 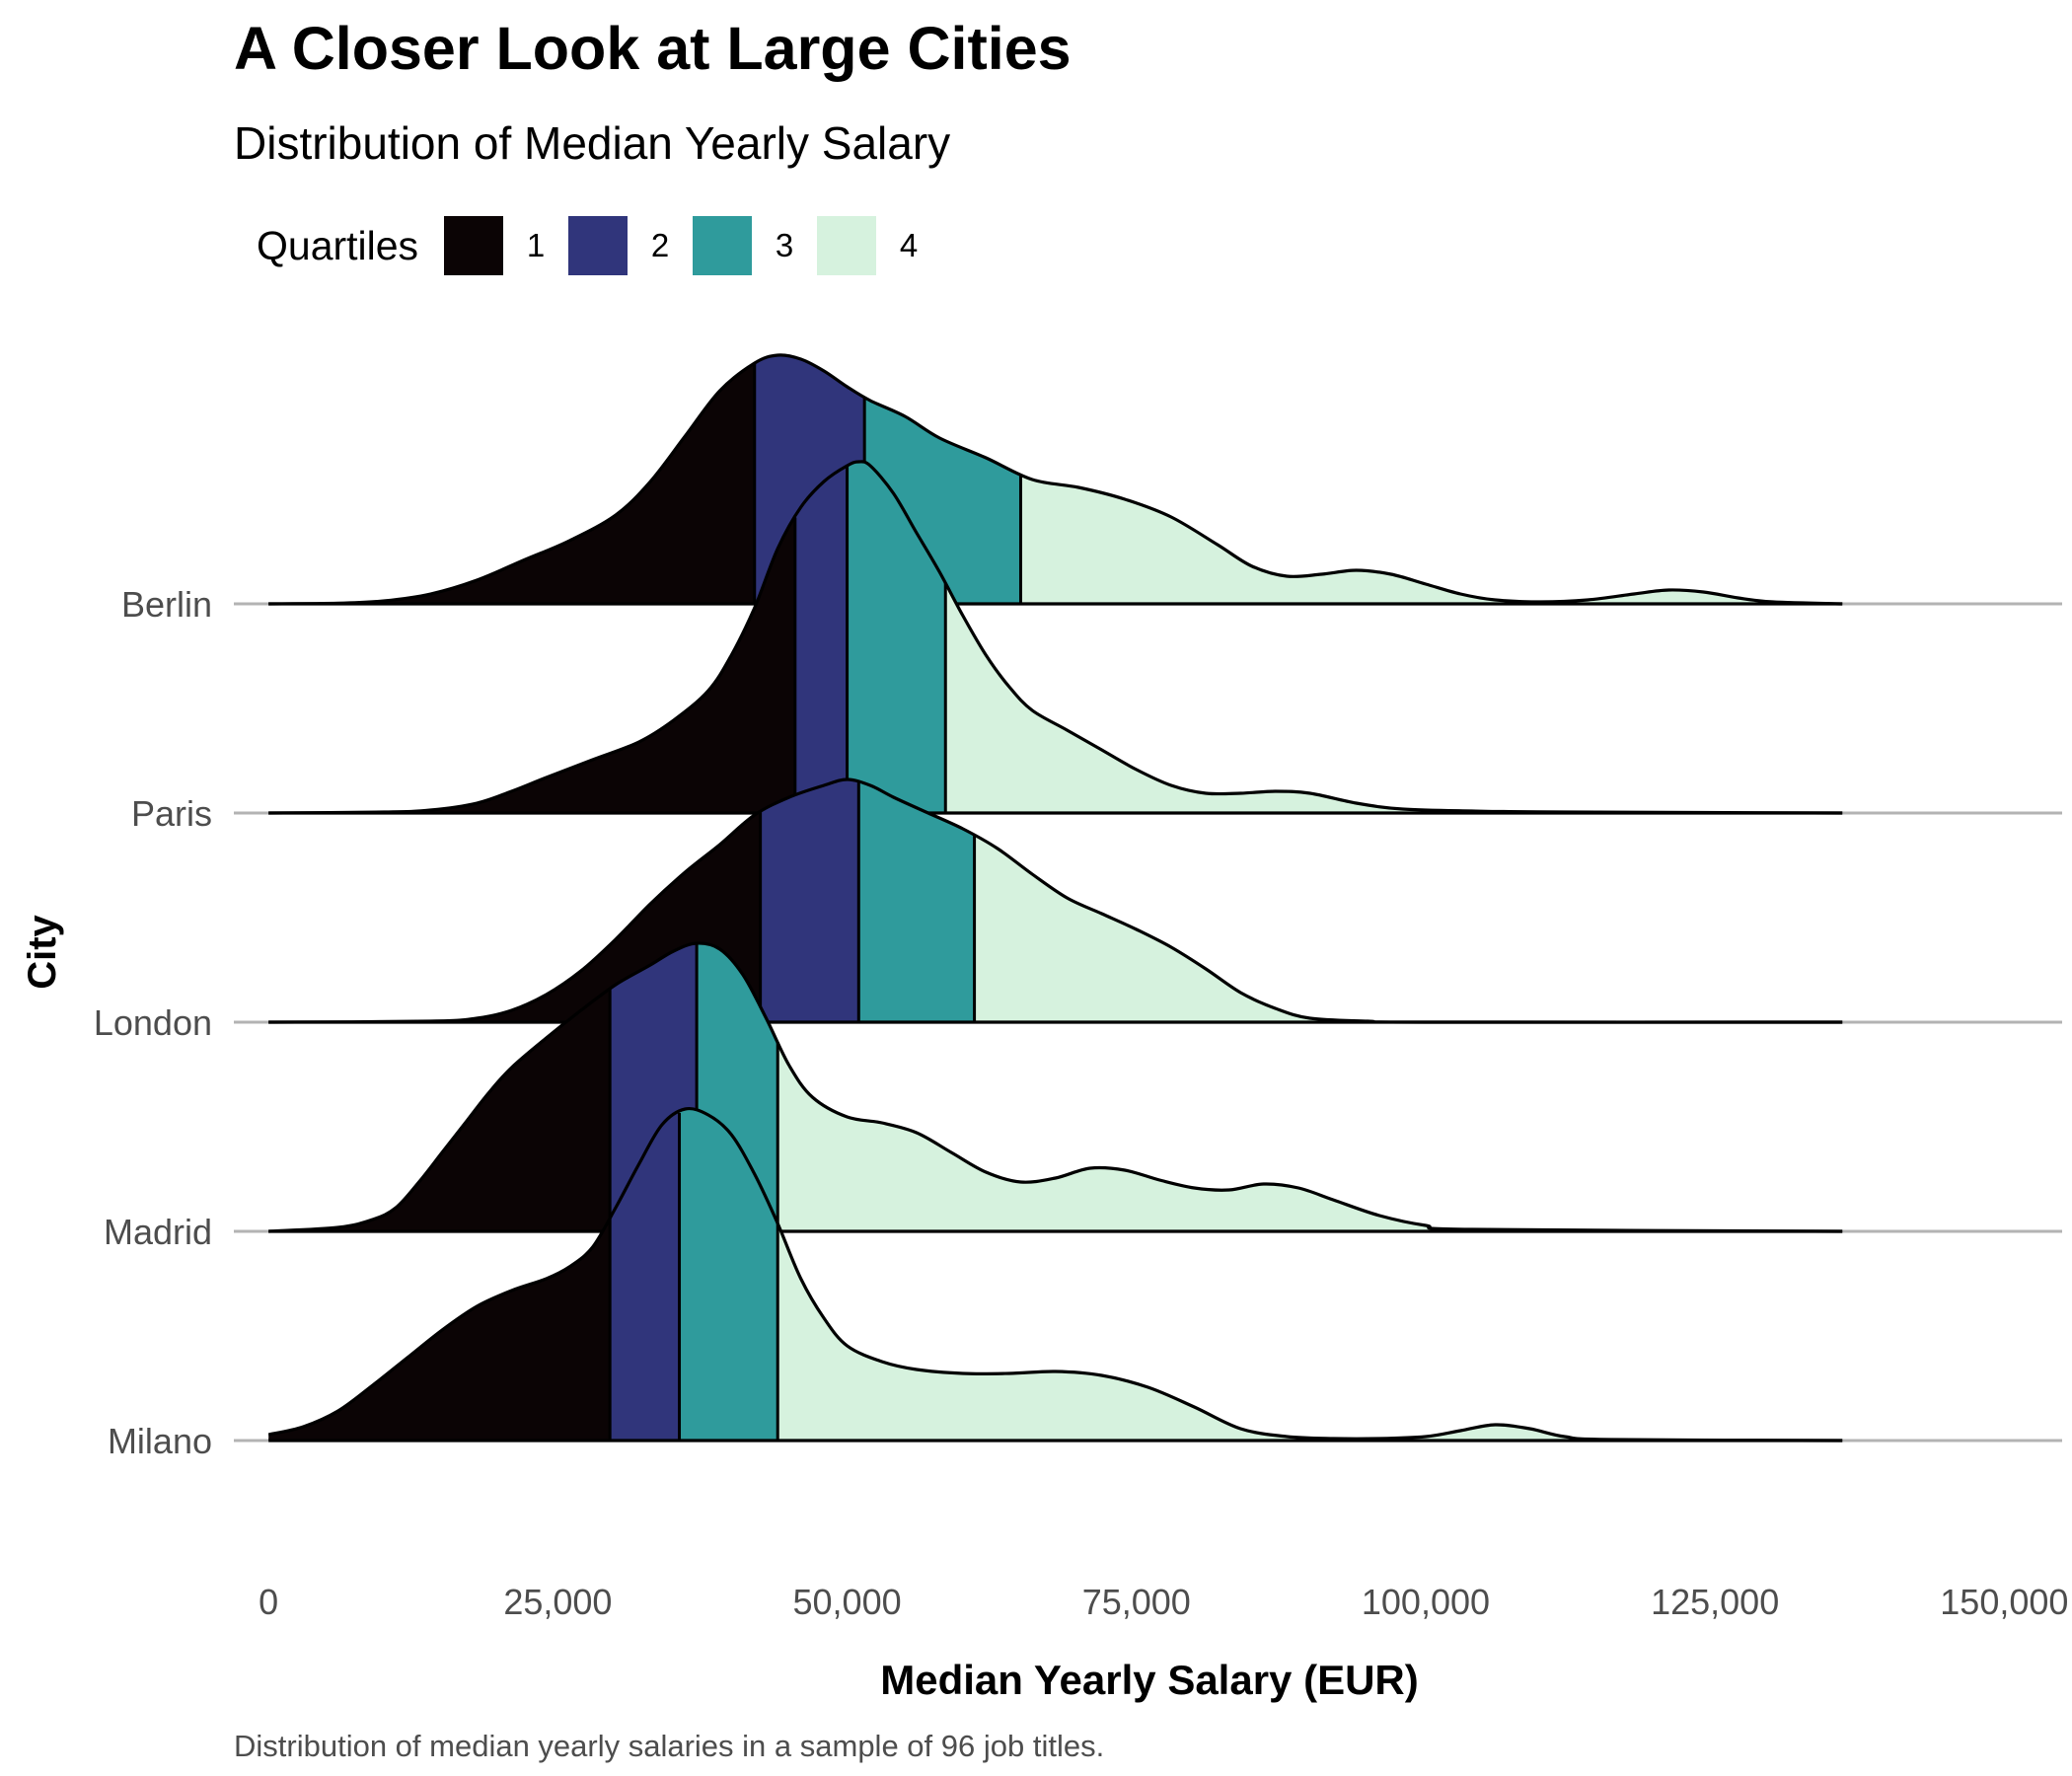 I want to click on y-tick-paris: Paris, so click(x=172, y=814).